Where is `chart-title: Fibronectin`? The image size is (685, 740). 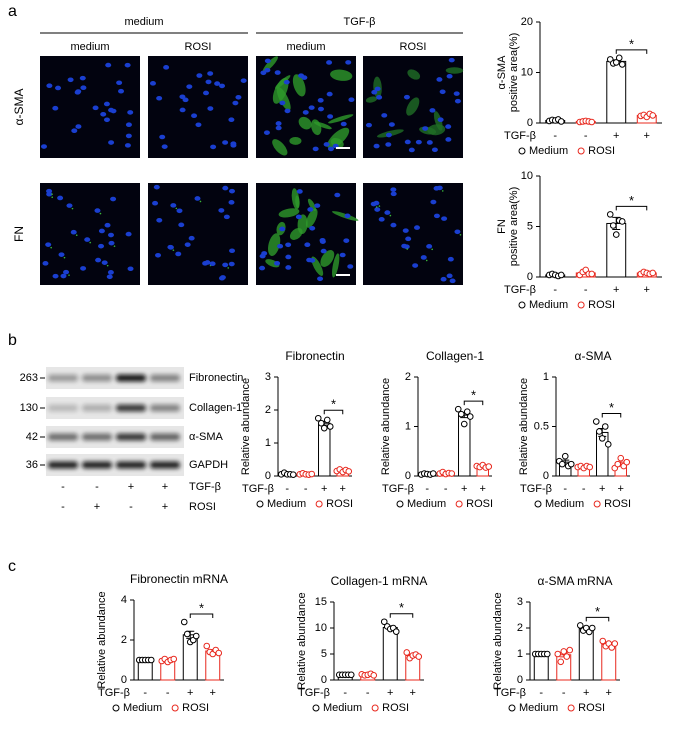
chart-title: Fibronectin is located at coordinates (314, 356).